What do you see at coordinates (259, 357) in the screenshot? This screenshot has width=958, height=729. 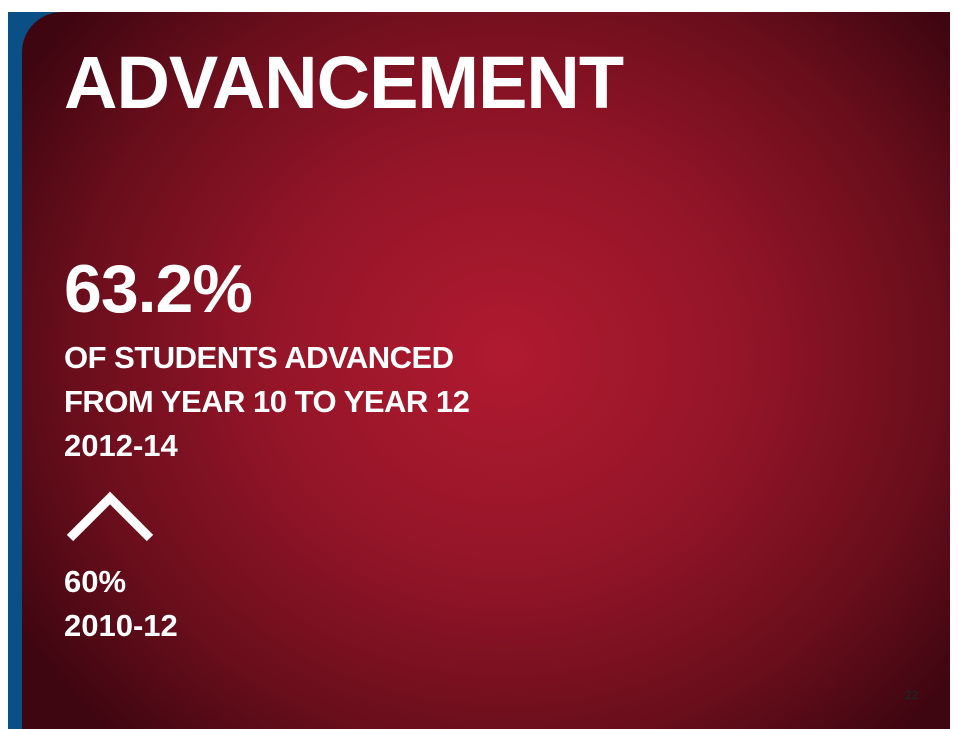 I see `stat-text: OF STUDENTS ADVANCED` at bounding box center [259, 357].